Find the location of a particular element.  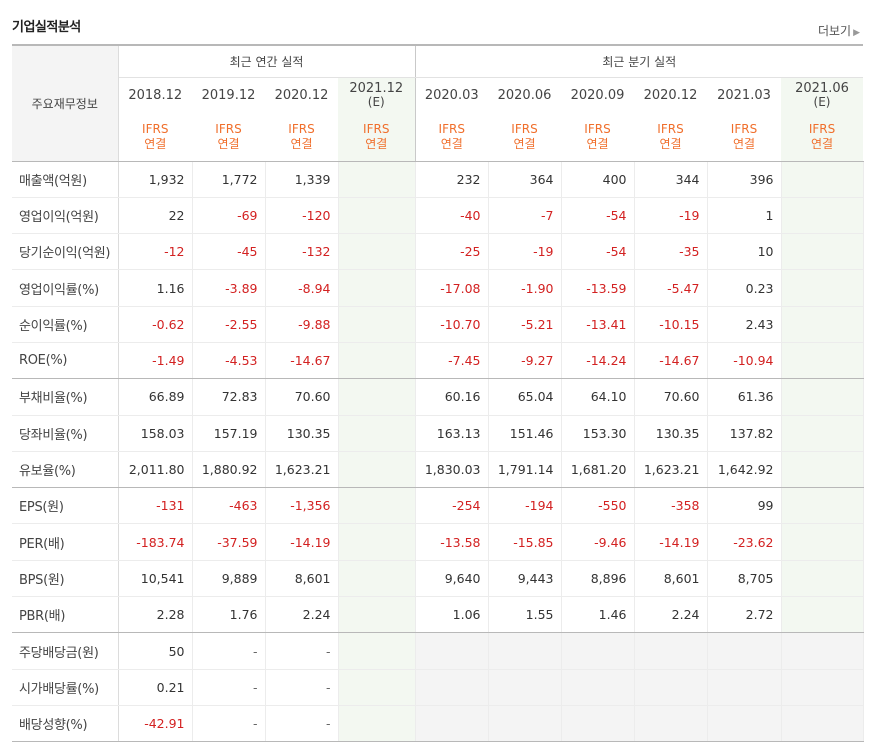

table-cell: -550 is located at coordinates (598, 506).